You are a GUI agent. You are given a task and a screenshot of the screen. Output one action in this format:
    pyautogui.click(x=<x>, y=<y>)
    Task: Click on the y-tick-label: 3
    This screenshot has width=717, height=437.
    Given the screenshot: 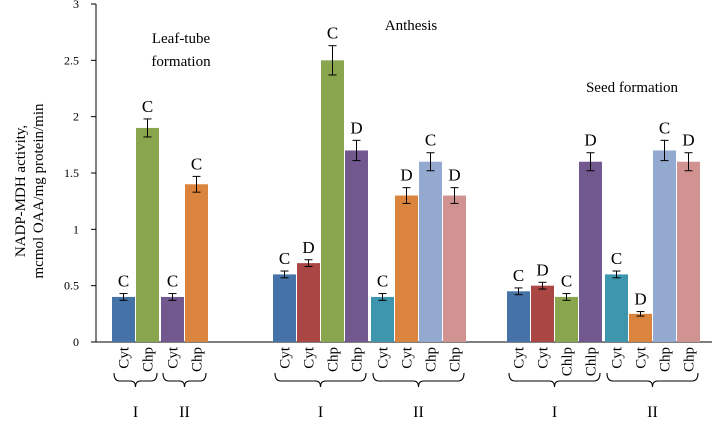 What is the action you would take?
    pyautogui.click(x=76, y=5)
    